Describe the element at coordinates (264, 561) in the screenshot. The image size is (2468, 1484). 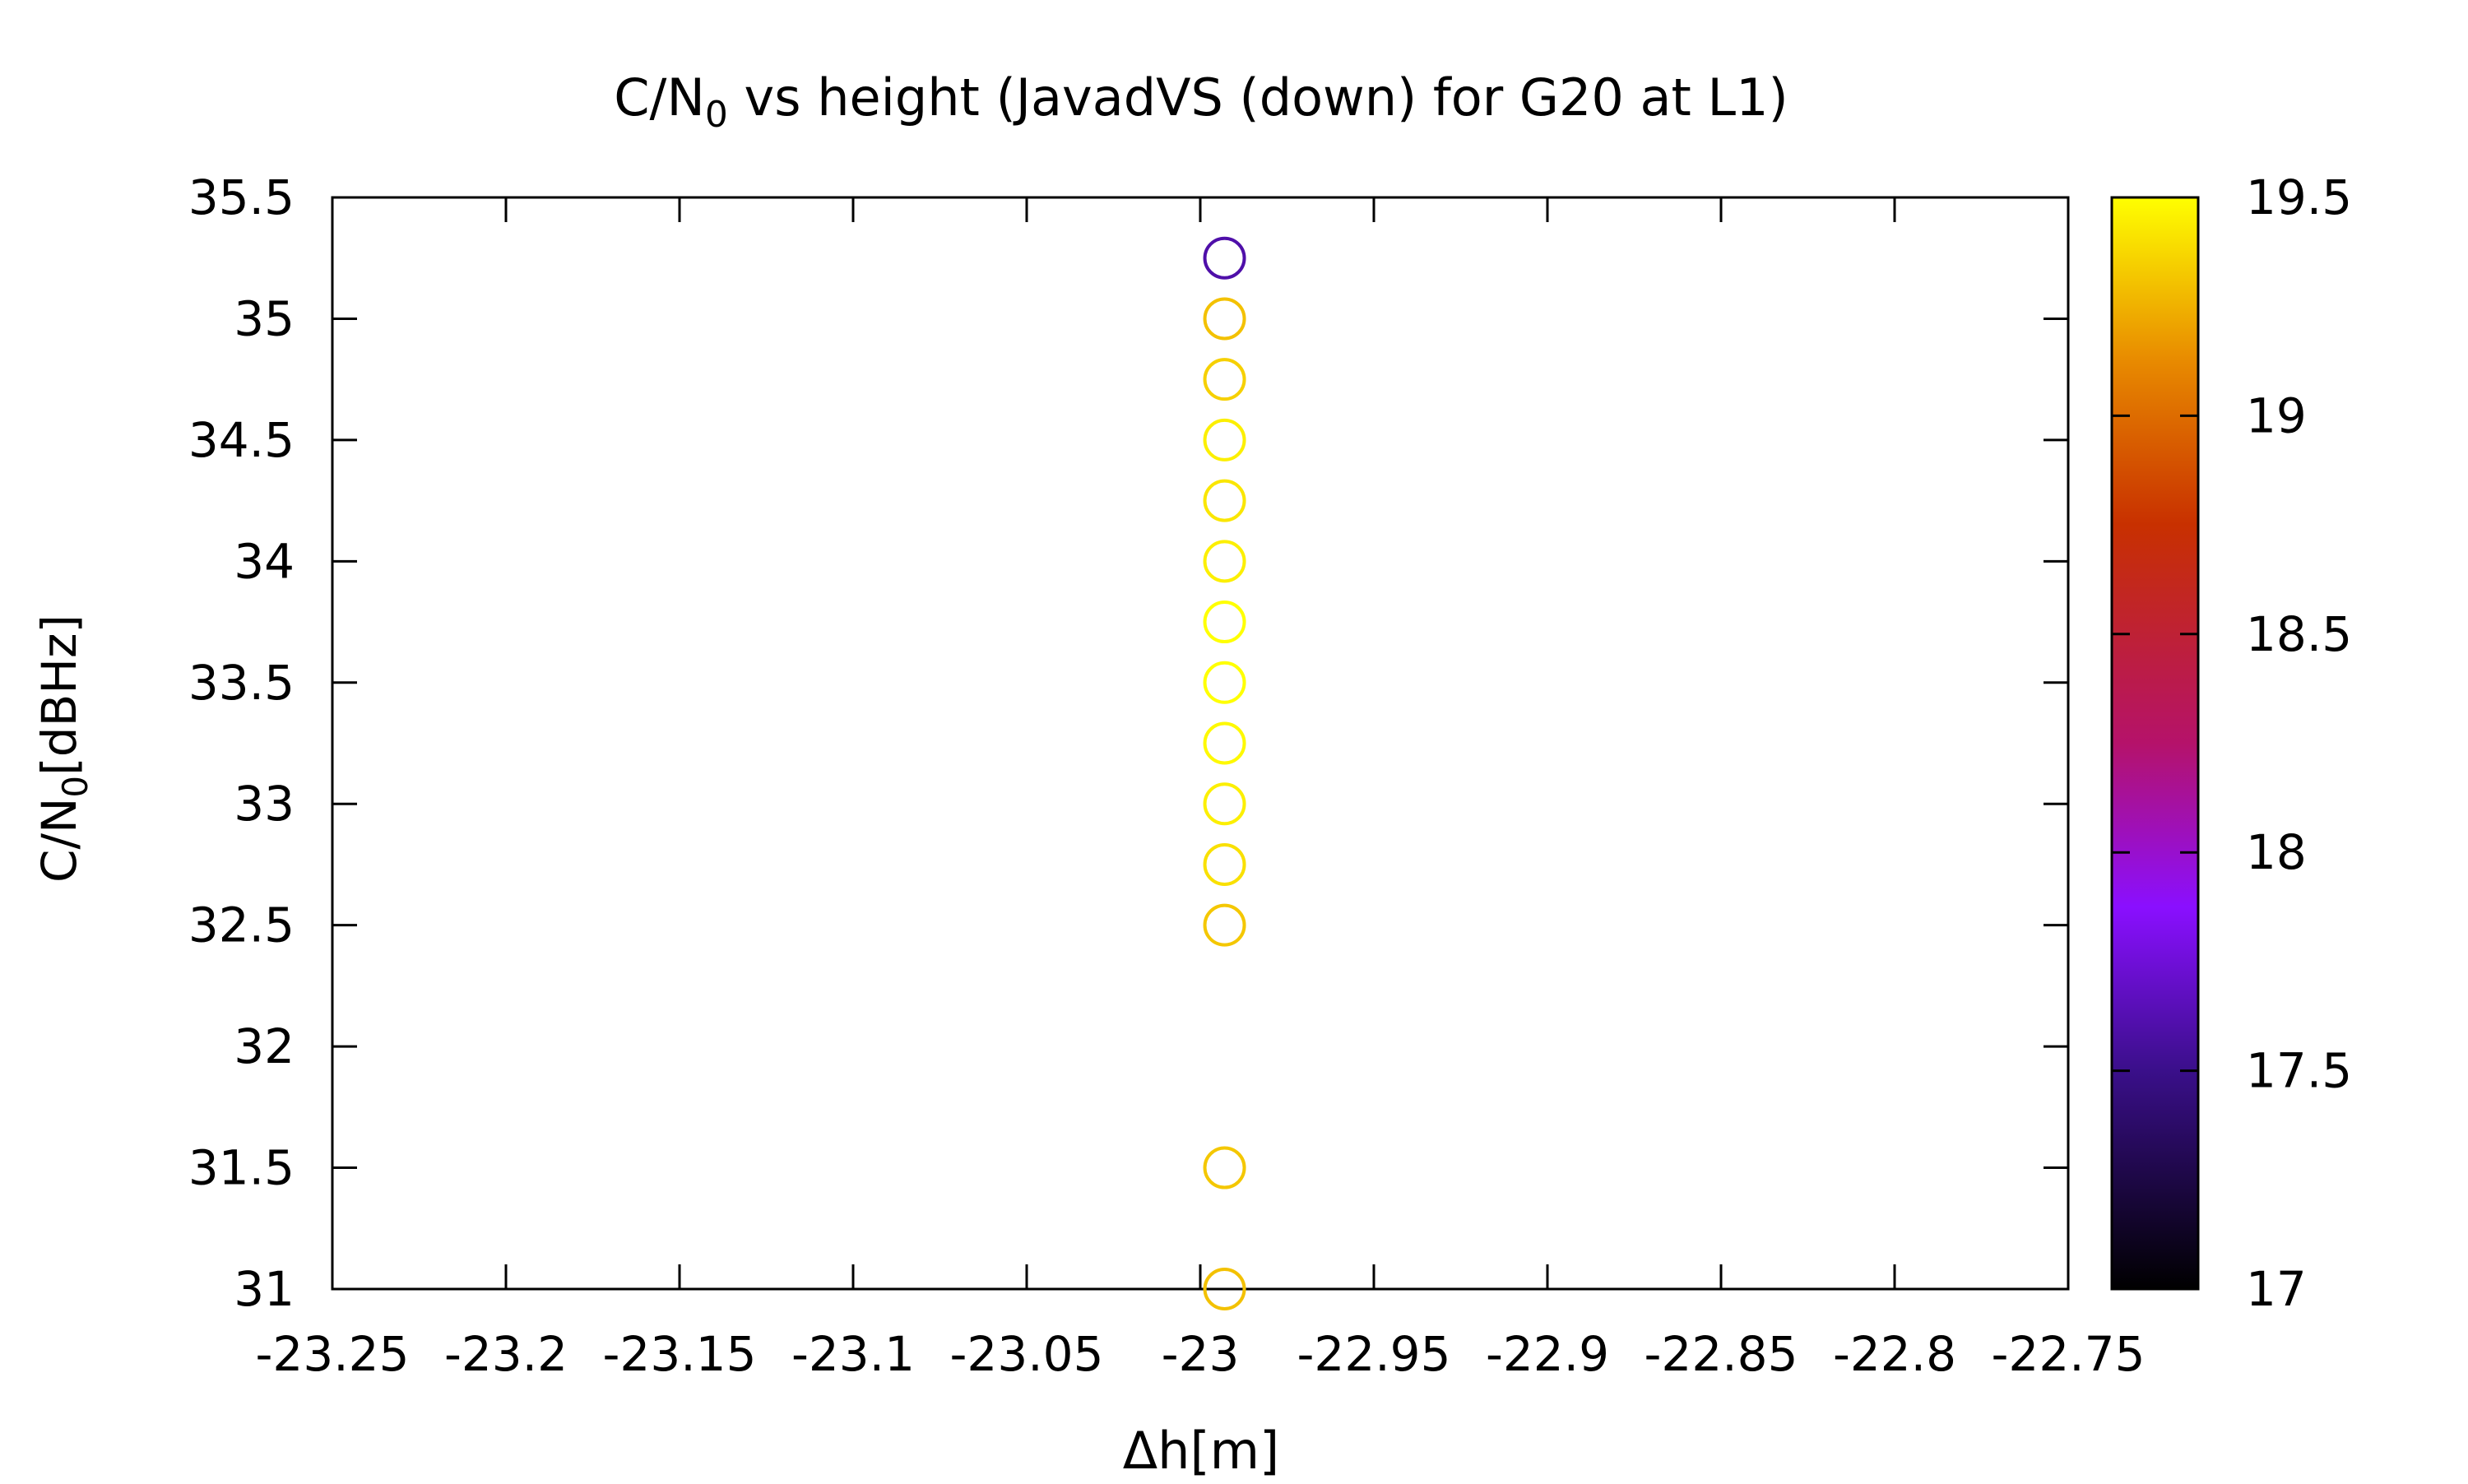
I see `y-tick-label: 34` at that location.